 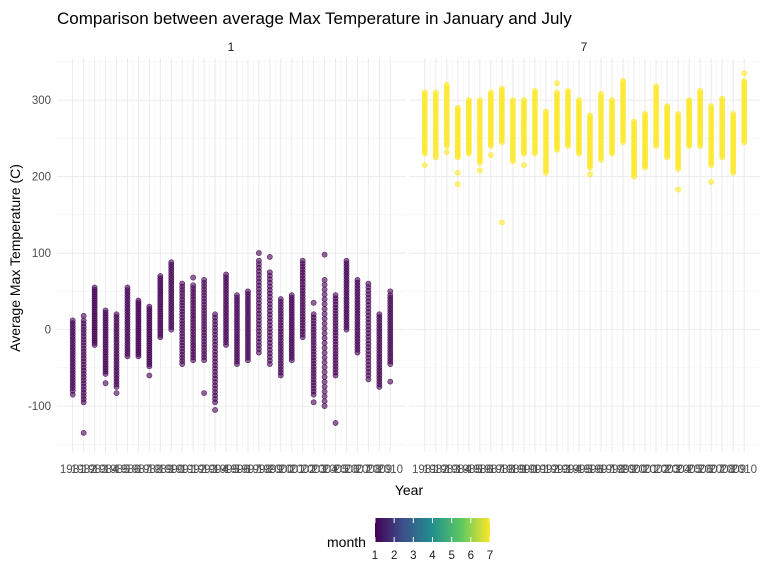 I want to click on legend-tick-label: 6, so click(x=471, y=556).